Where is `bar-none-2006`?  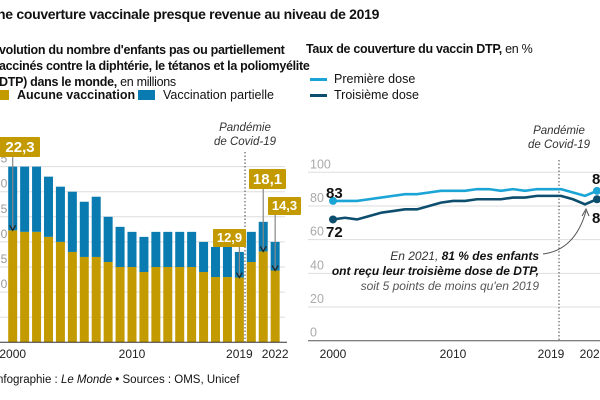
bar-none-2006 is located at coordinates (84, 299).